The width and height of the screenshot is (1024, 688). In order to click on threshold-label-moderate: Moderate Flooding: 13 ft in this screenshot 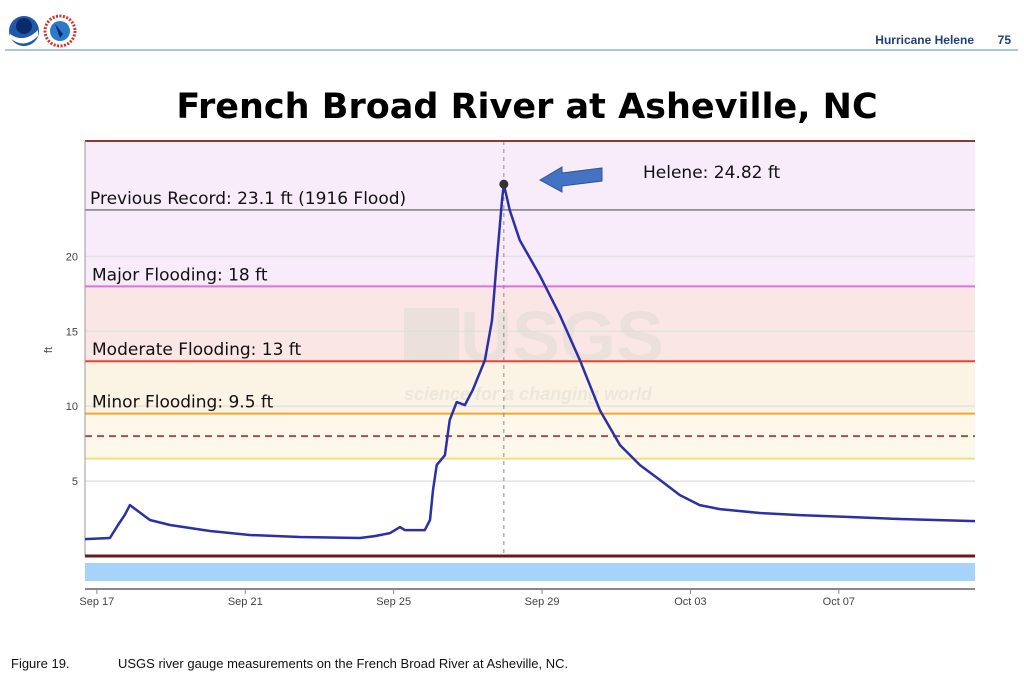, I will do `click(196, 350)`.